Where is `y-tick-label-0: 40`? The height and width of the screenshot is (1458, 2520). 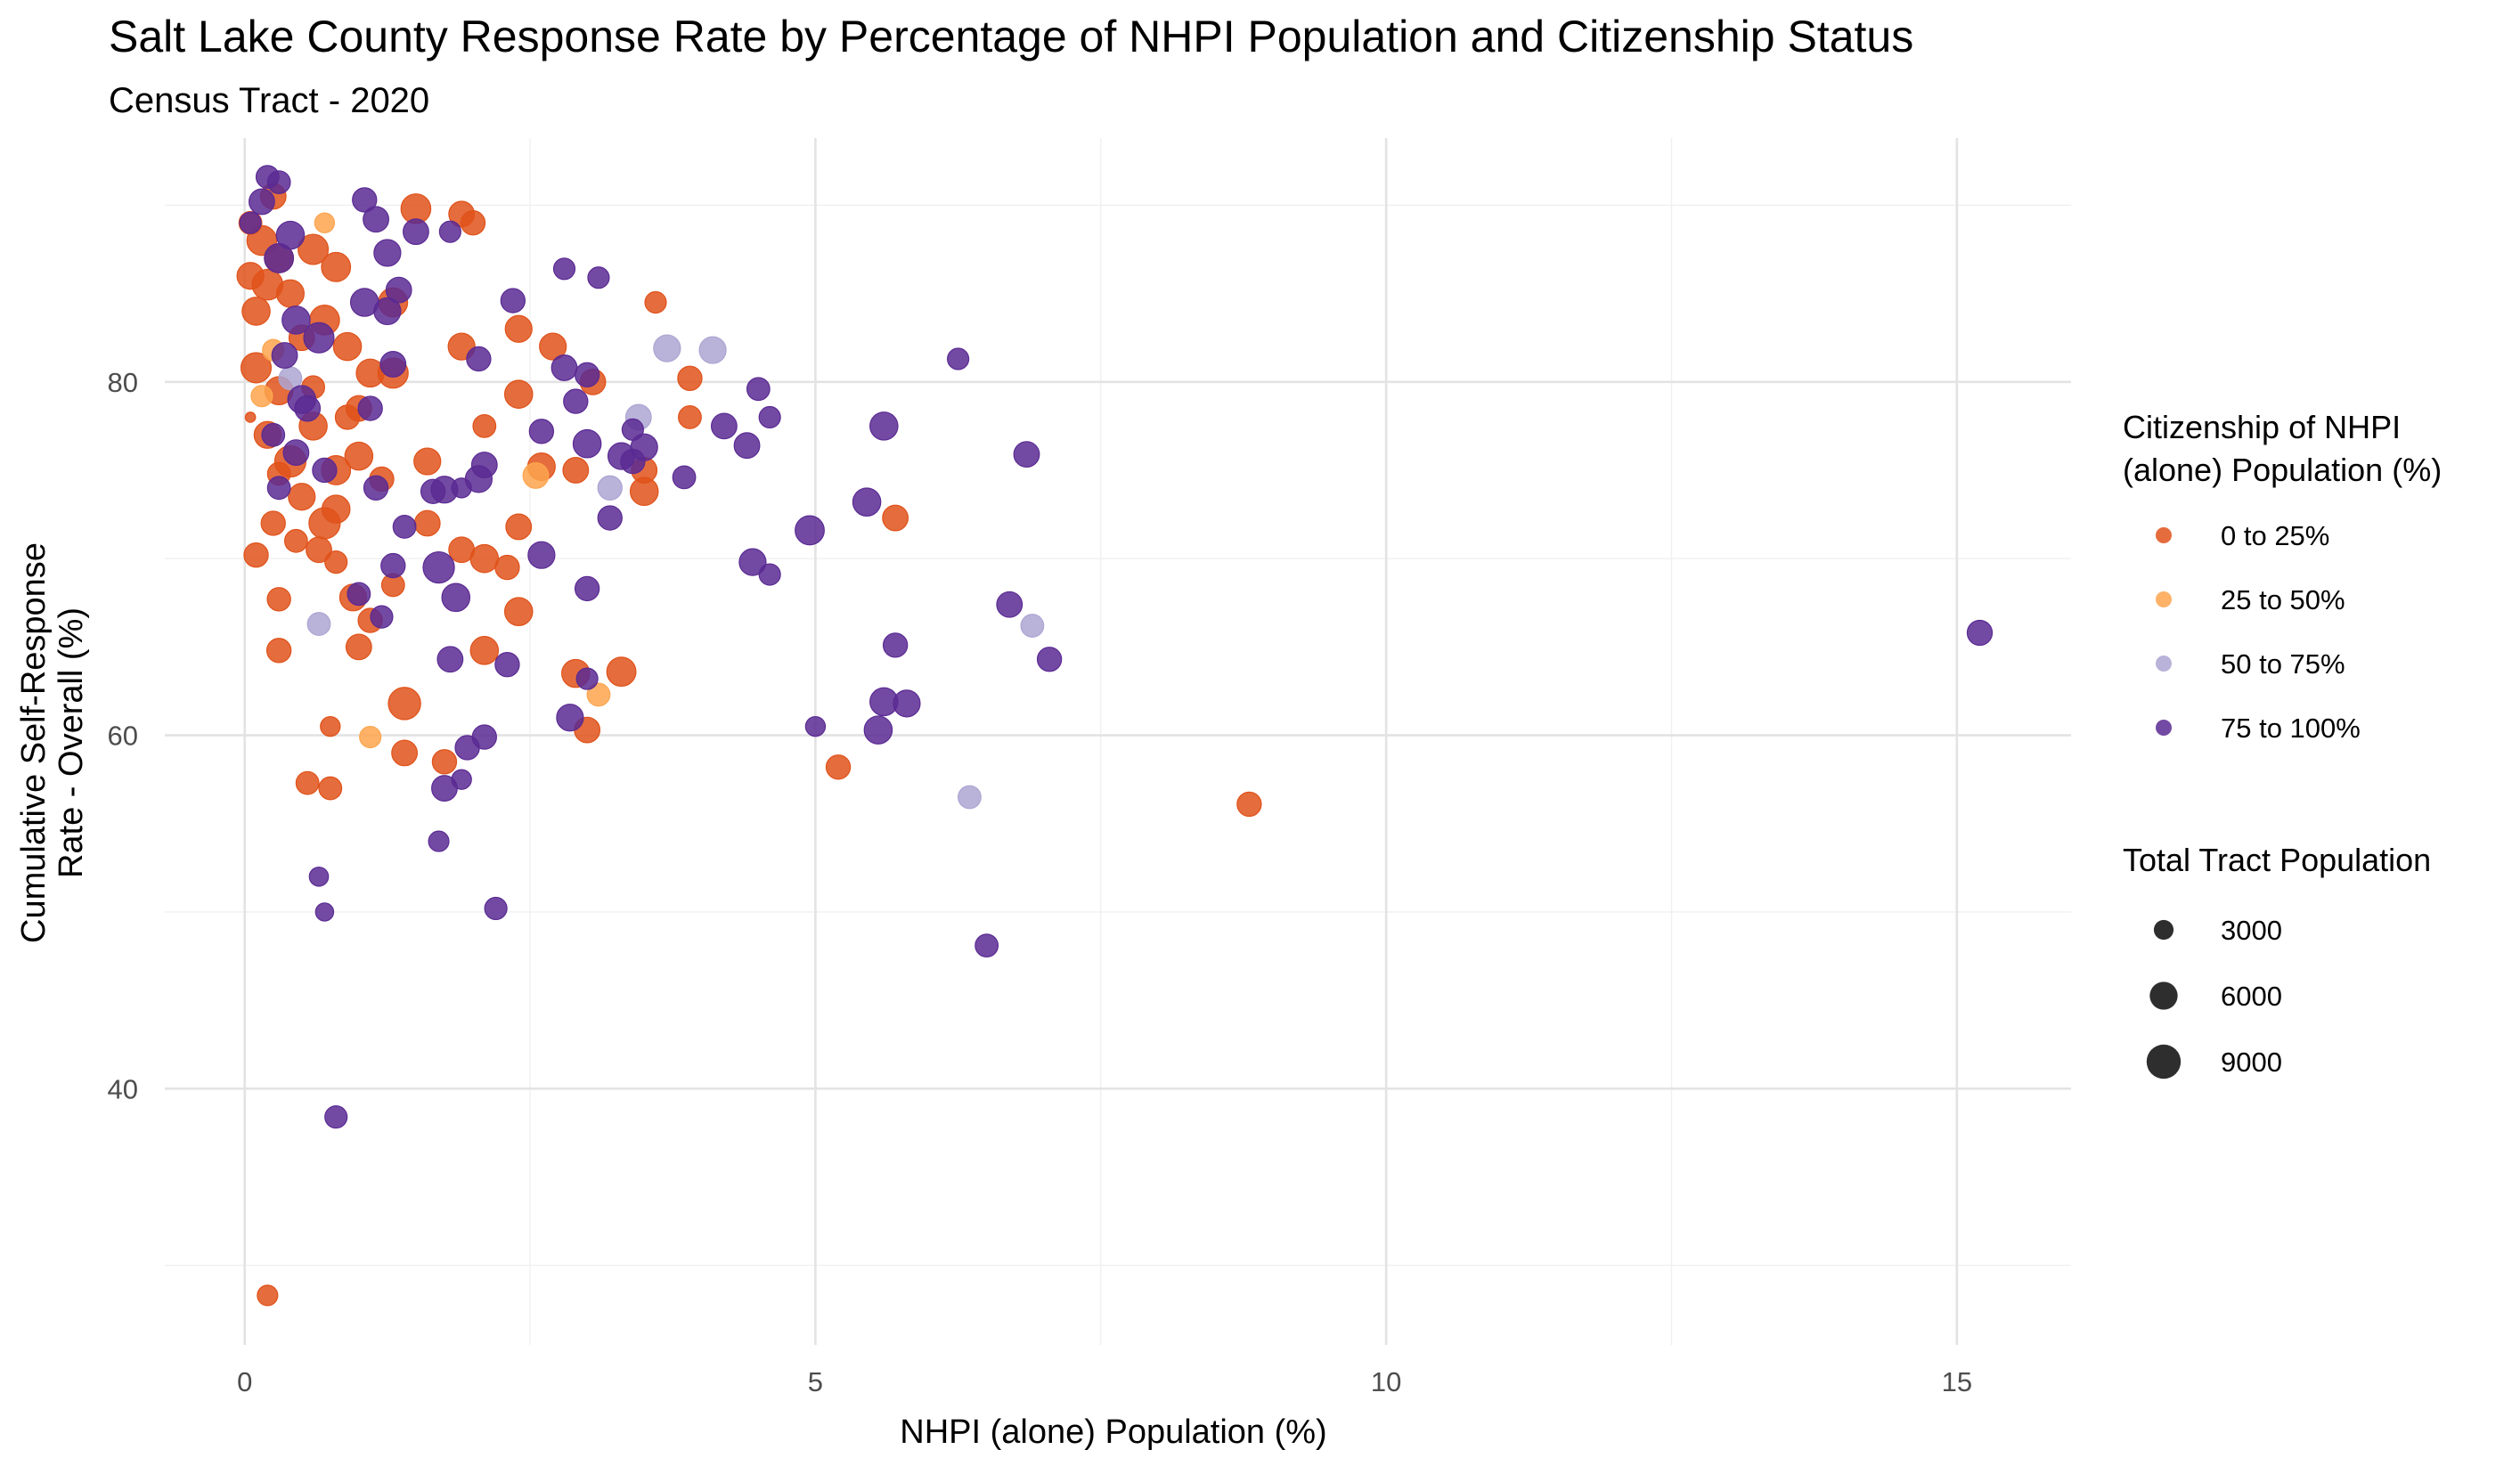 y-tick-label-0: 40 is located at coordinates (123, 1088).